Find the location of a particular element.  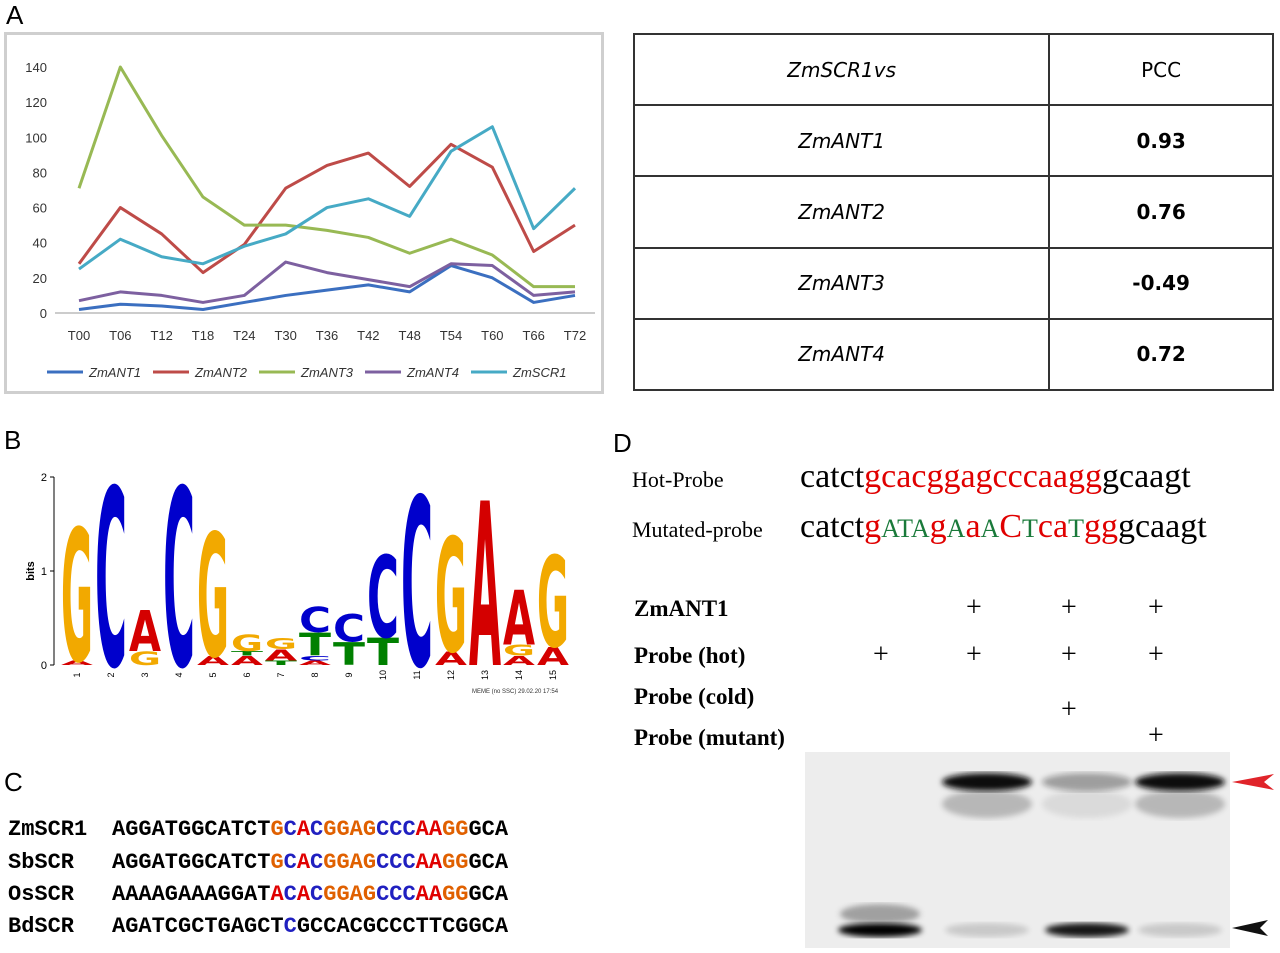

probe-seq-segment: A is located at coordinates (956, 528).